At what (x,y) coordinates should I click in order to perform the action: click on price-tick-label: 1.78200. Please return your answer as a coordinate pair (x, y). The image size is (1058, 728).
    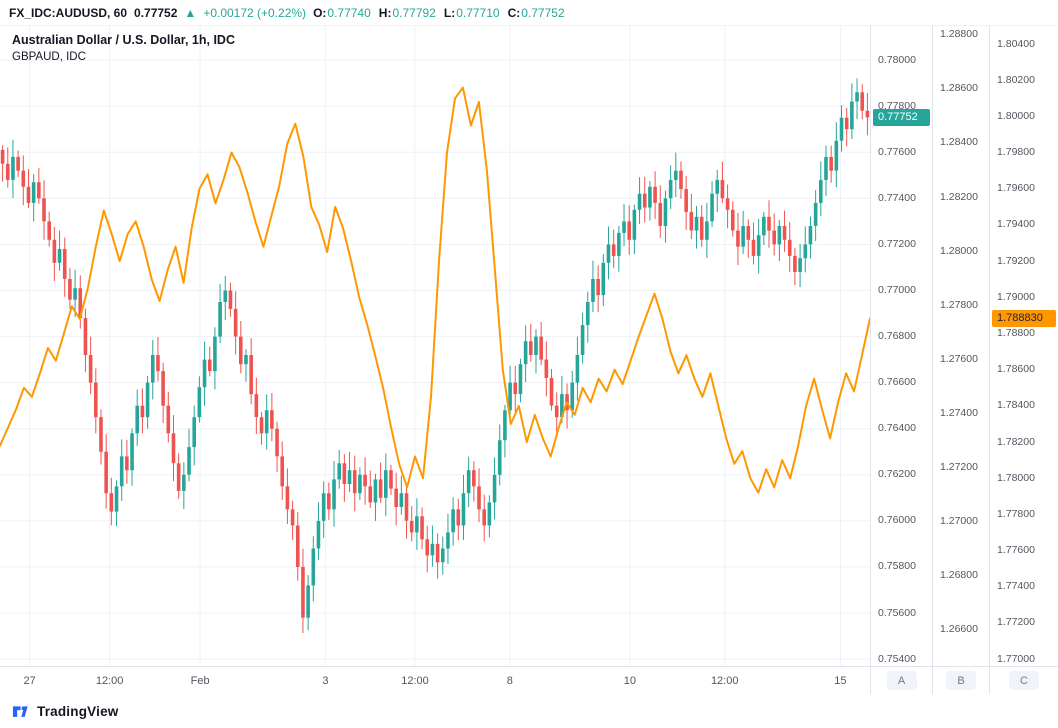
    Looking at the image, I should click on (1016, 441).